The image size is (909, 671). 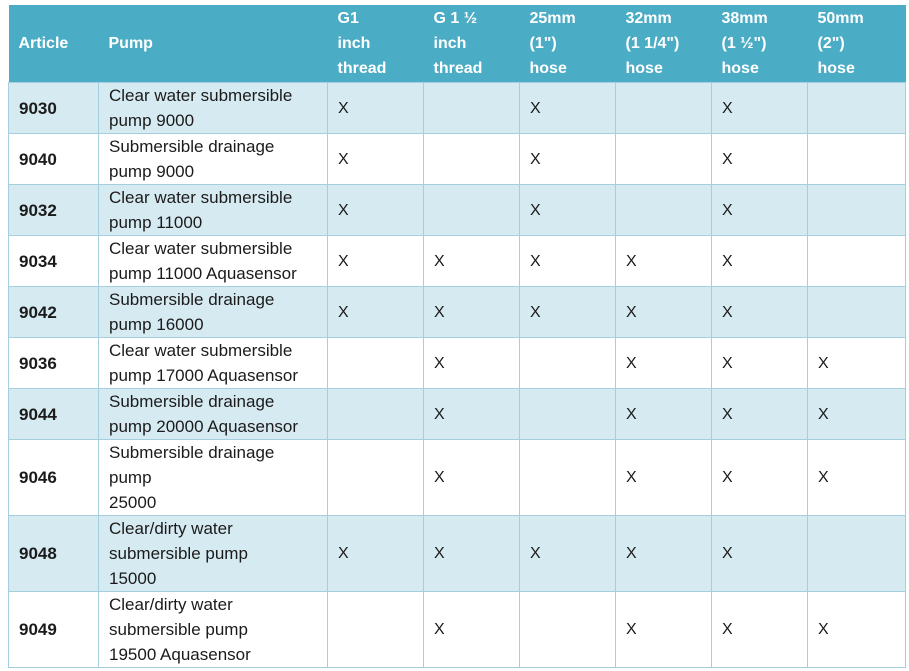 What do you see at coordinates (53, 553) in the screenshot?
I see `article-cell: 9048` at bounding box center [53, 553].